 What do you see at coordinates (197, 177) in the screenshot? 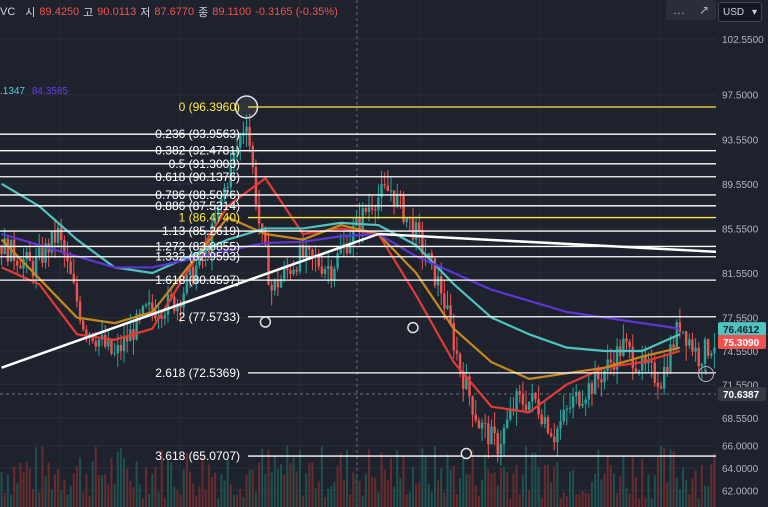
I see `fib-label-0.618: 0.618 (90.1376)` at bounding box center [197, 177].